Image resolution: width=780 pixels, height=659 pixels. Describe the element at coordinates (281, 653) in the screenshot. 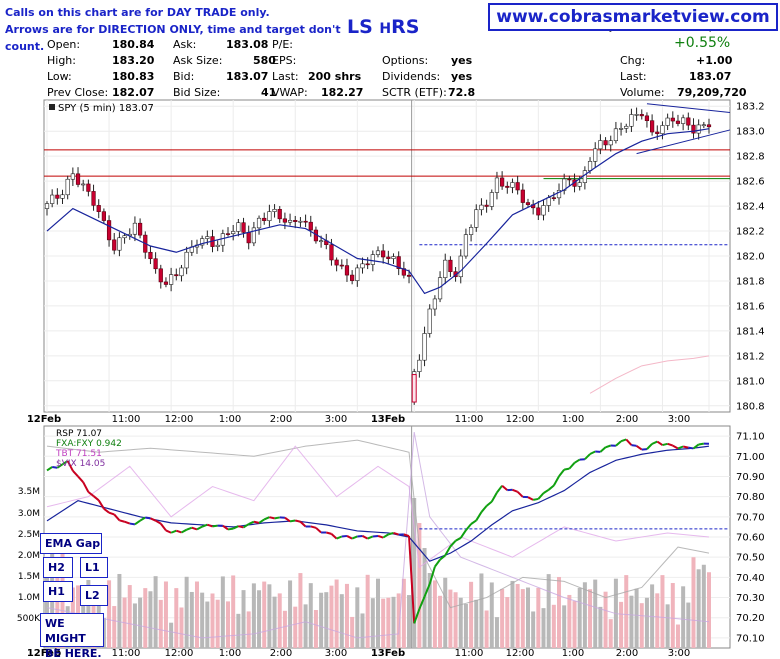

I see `lower-x-tick-label: 2:00` at that location.